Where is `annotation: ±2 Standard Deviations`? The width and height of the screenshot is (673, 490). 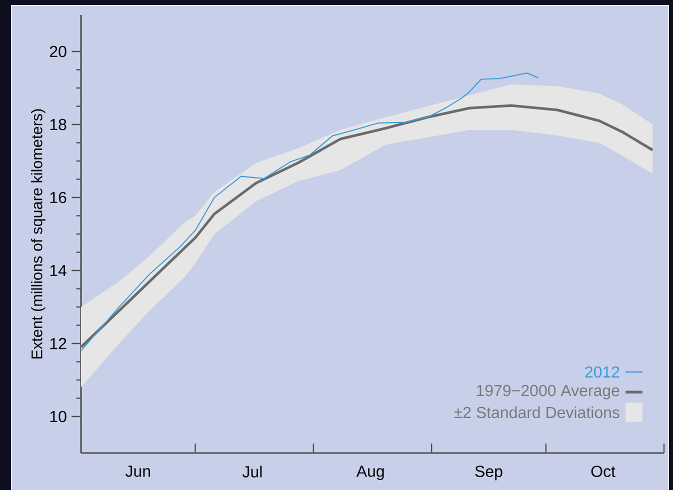
annotation: ±2 Standard Deviations is located at coordinates (537, 412).